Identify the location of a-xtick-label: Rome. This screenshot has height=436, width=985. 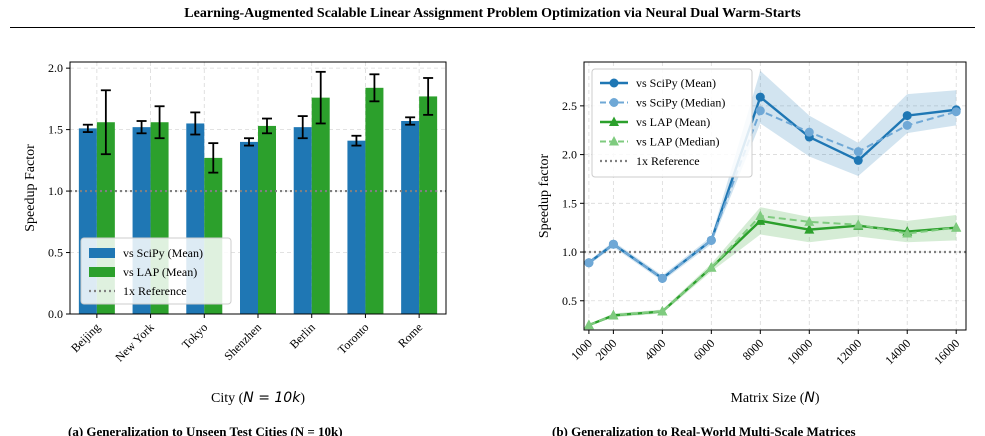
(410, 335).